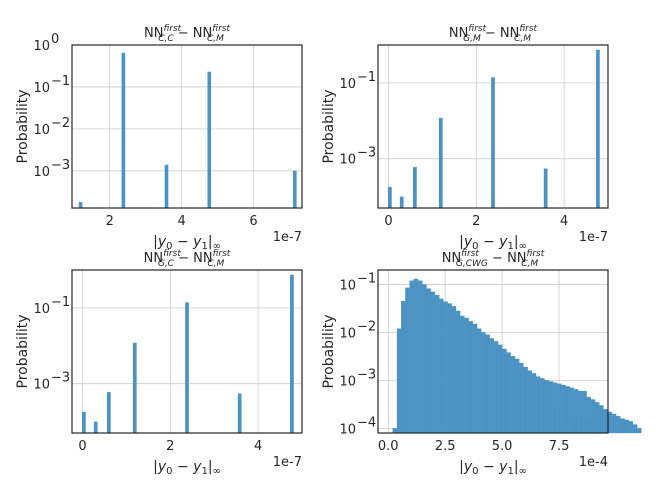 The image size is (664, 498). I want to click on x-tick-label: 5.0, so click(502, 446).